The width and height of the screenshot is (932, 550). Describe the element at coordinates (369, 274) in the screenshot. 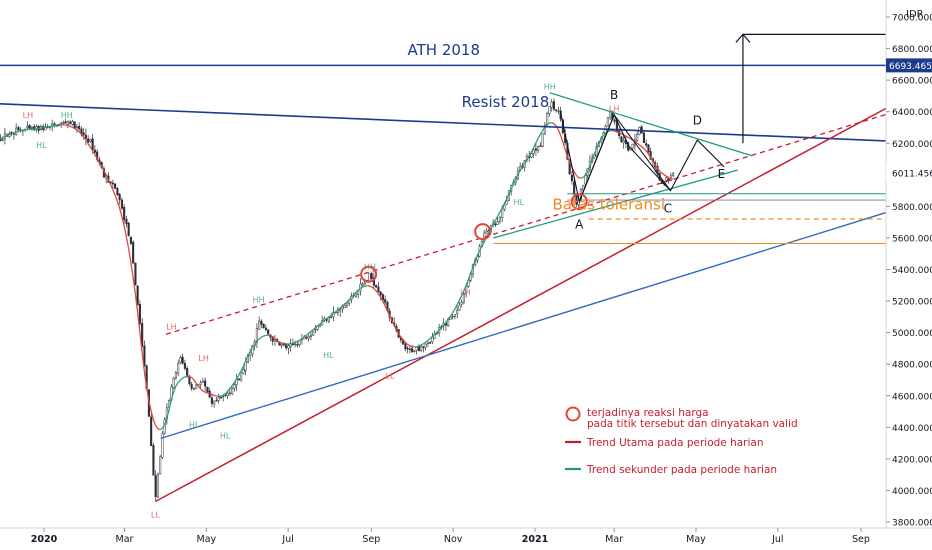

I see `reaction-circle` at that location.